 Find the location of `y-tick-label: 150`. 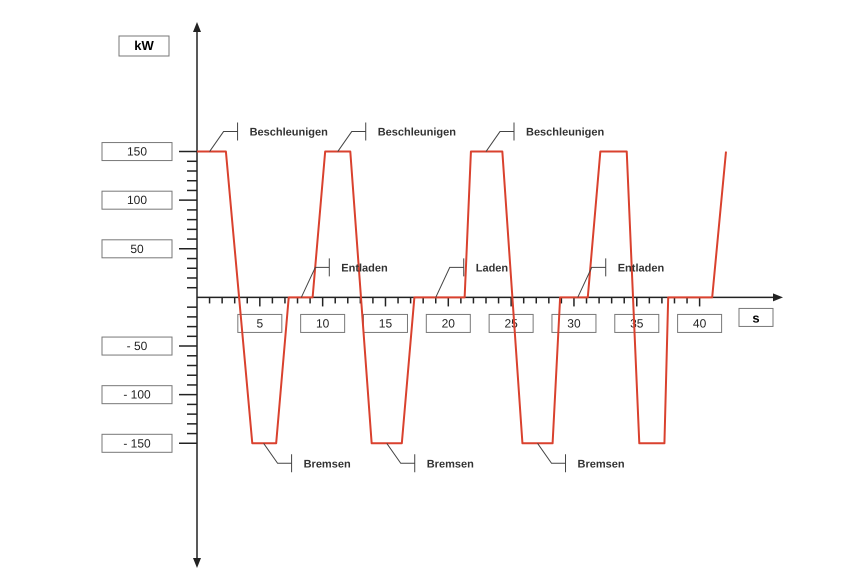

y-tick-label: 150 is located at coordinates (137, 151).